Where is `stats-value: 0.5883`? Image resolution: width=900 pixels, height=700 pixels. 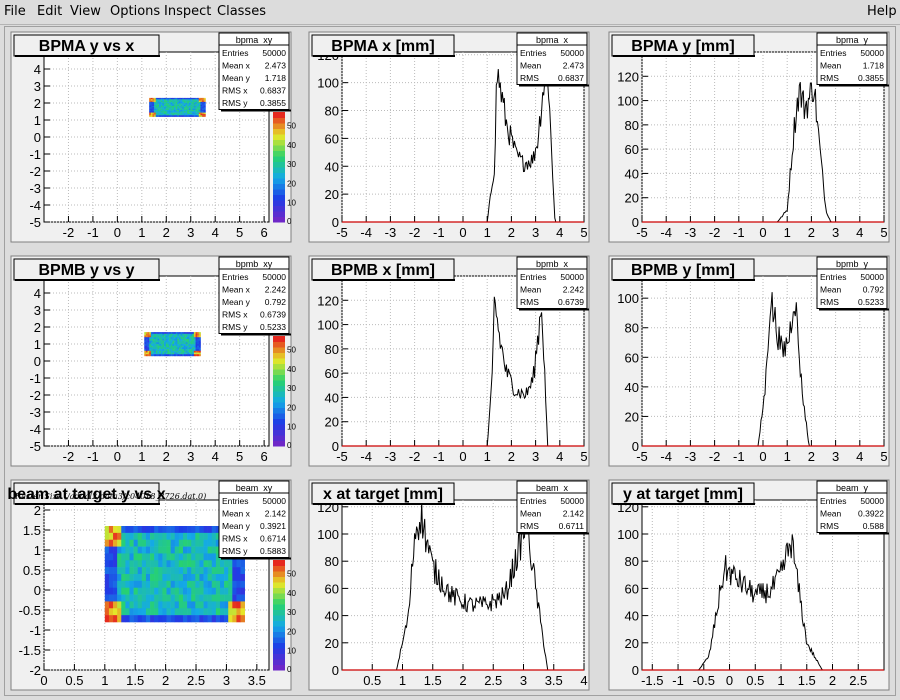
stats-value: 0.5883 is located at coordinates (273, 551).